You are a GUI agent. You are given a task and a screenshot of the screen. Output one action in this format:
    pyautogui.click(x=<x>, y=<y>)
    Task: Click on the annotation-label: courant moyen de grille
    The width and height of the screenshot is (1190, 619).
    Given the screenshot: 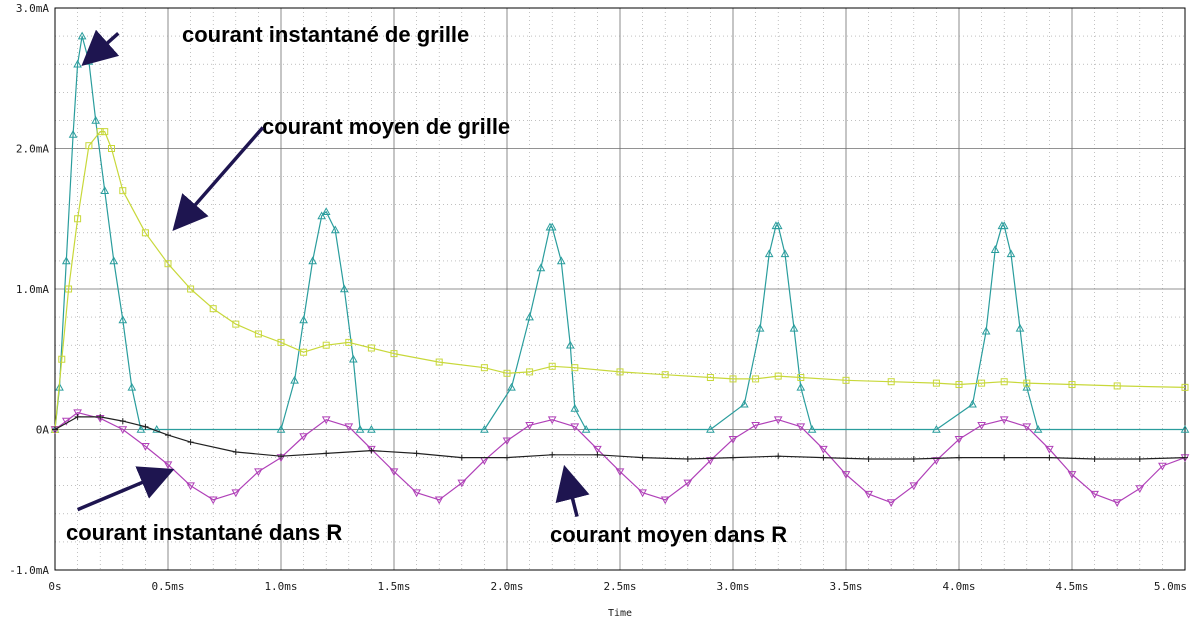 What is the action you would take?
    pyautogui.click(x=386, y=126)
    